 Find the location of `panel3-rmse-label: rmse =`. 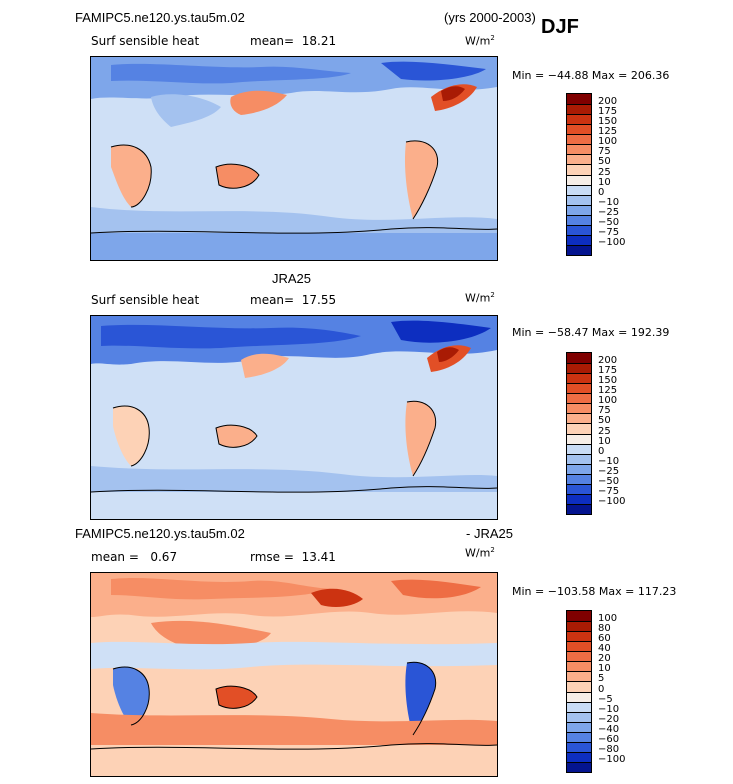

panel3-rmse-label: rmse = is located at coordinates (272, 557).